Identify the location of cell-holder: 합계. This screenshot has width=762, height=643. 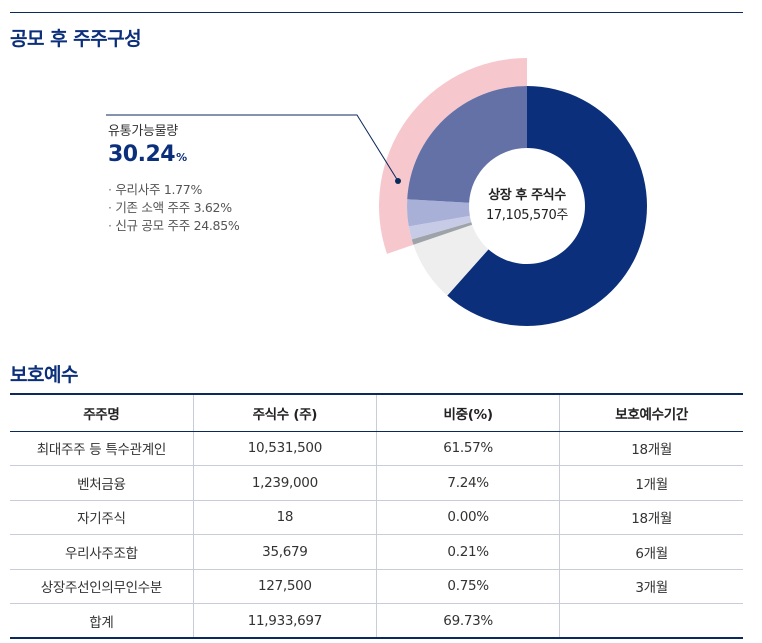
(102, 621).